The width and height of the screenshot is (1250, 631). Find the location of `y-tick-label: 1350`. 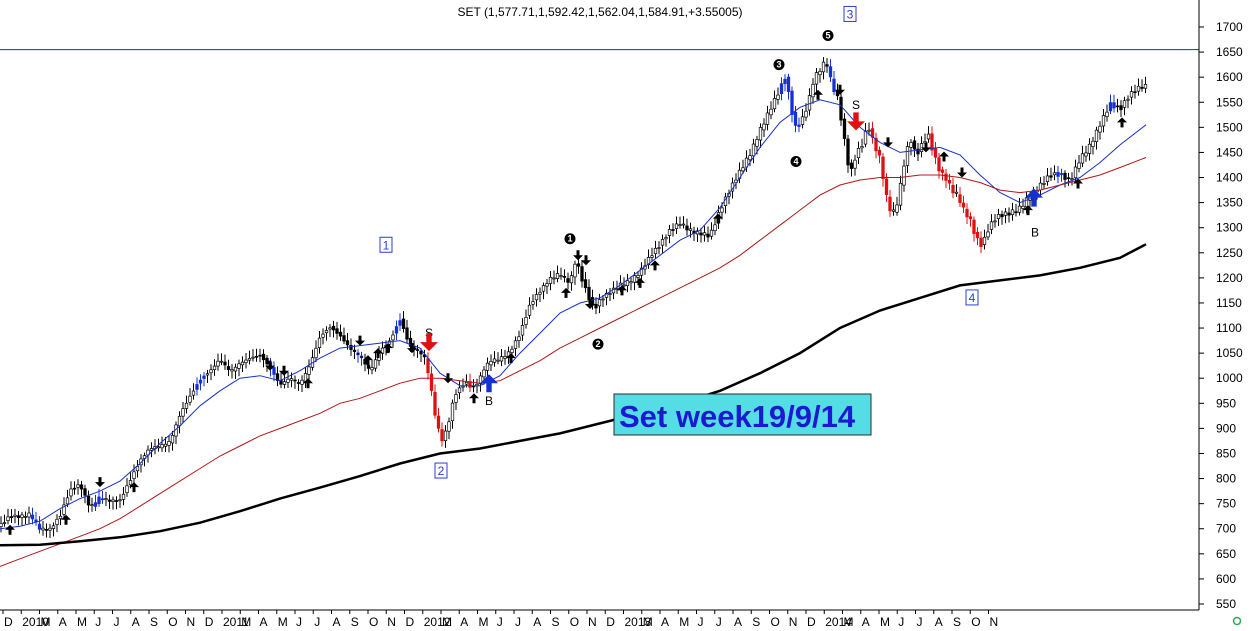

y-tick-label: 1350 is located at coordinates (1229, 203).